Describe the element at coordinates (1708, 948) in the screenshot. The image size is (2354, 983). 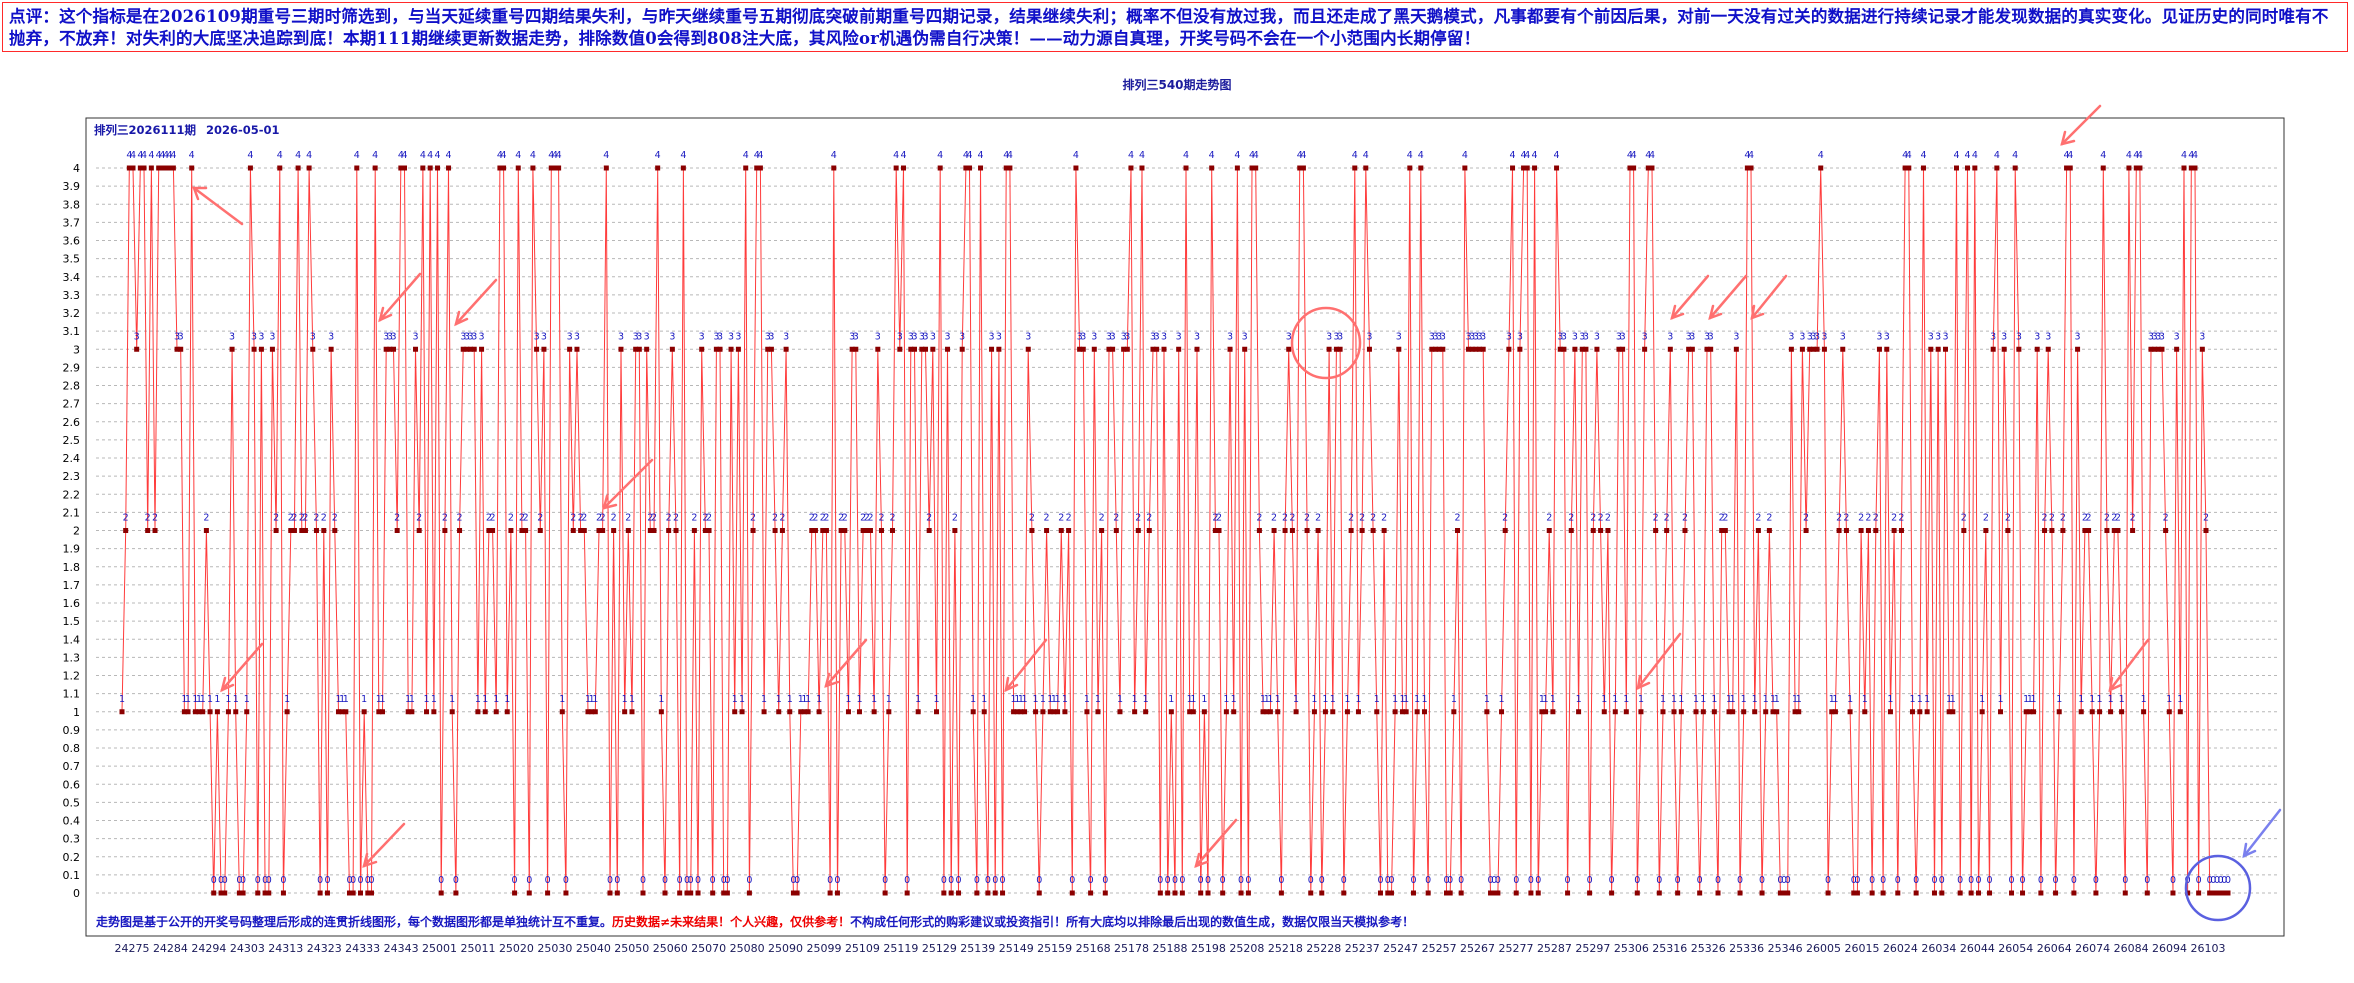
I see `x-tick-label: 25326` at that location.